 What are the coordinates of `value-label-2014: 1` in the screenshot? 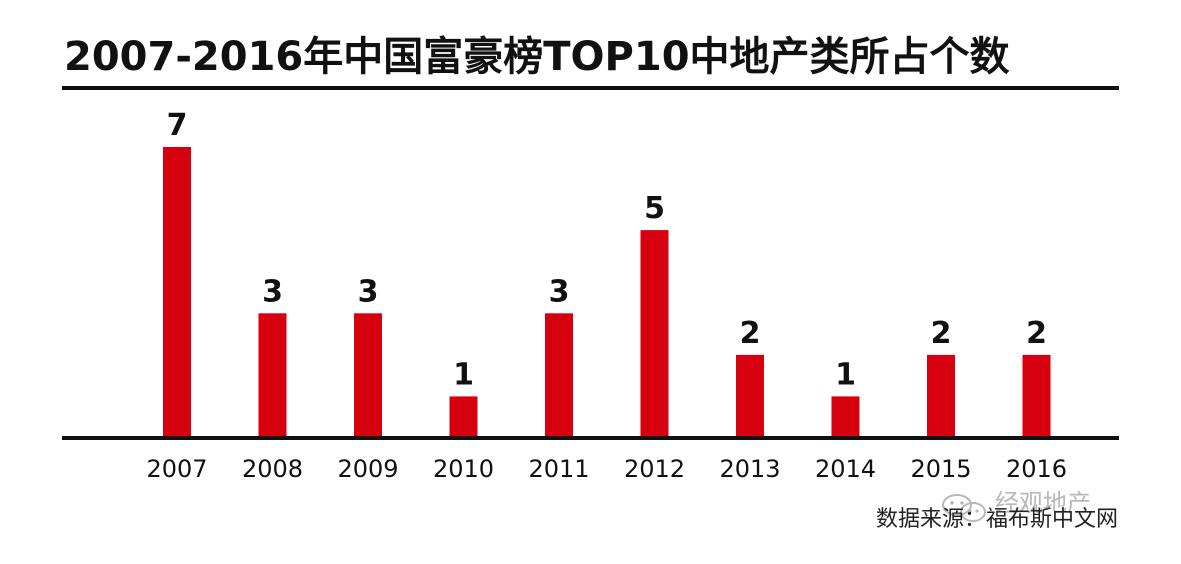 It's located at (845, 374).